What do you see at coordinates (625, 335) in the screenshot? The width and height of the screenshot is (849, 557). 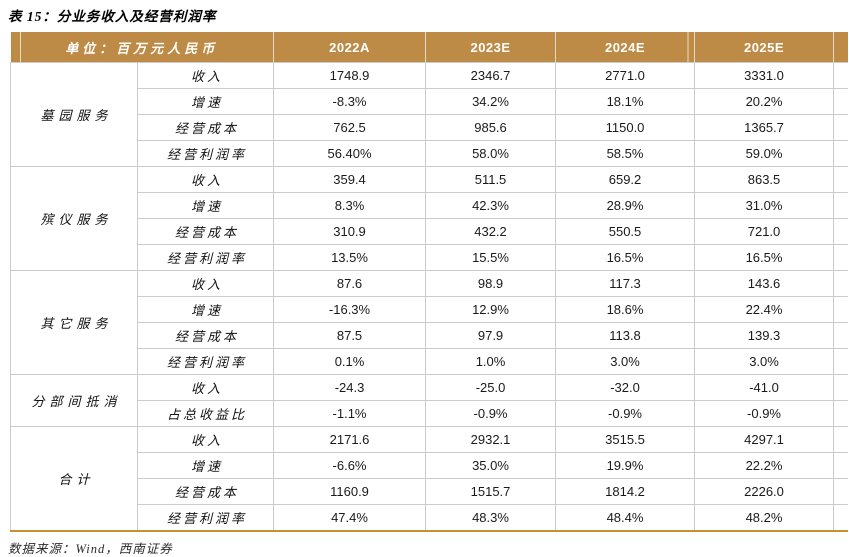 I see `value-cell: 113.8` at bounding box center [625, 335].